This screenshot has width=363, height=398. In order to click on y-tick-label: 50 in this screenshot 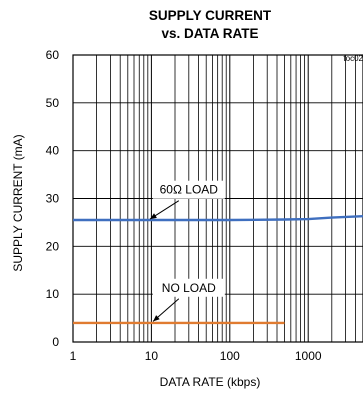, I will do `click(53, 103)`.